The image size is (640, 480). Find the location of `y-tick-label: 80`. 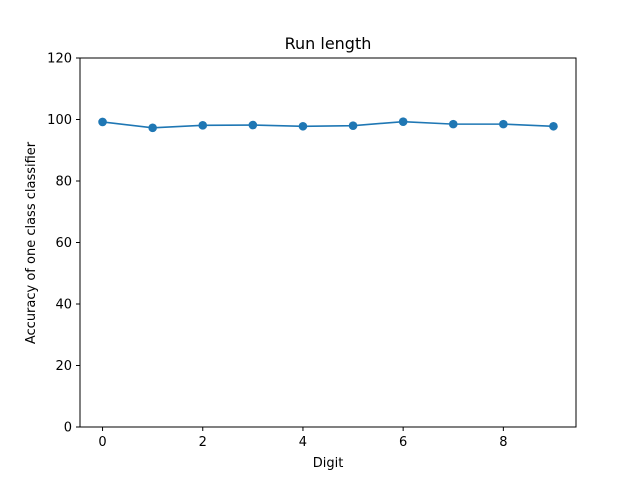

y-tick-label: 80 is located at coordinates (63, 182).